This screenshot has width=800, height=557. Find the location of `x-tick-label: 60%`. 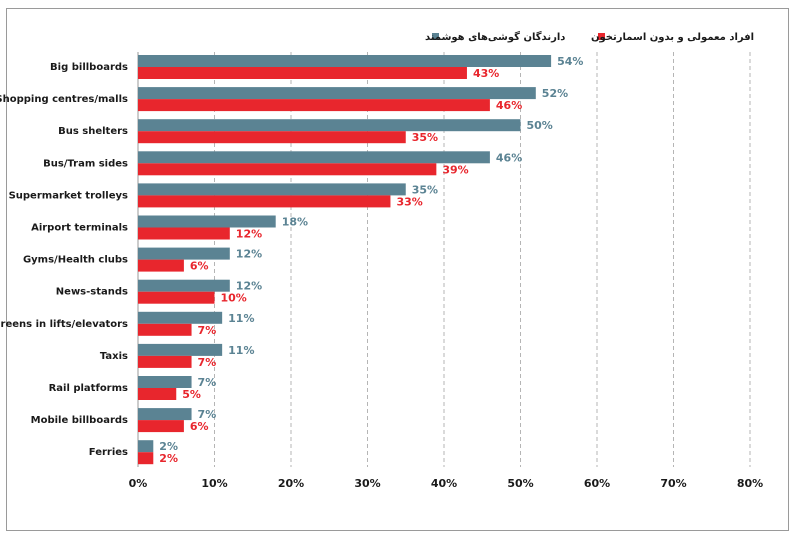

x-tick-label: 60% is located at coordinates (597, 483).